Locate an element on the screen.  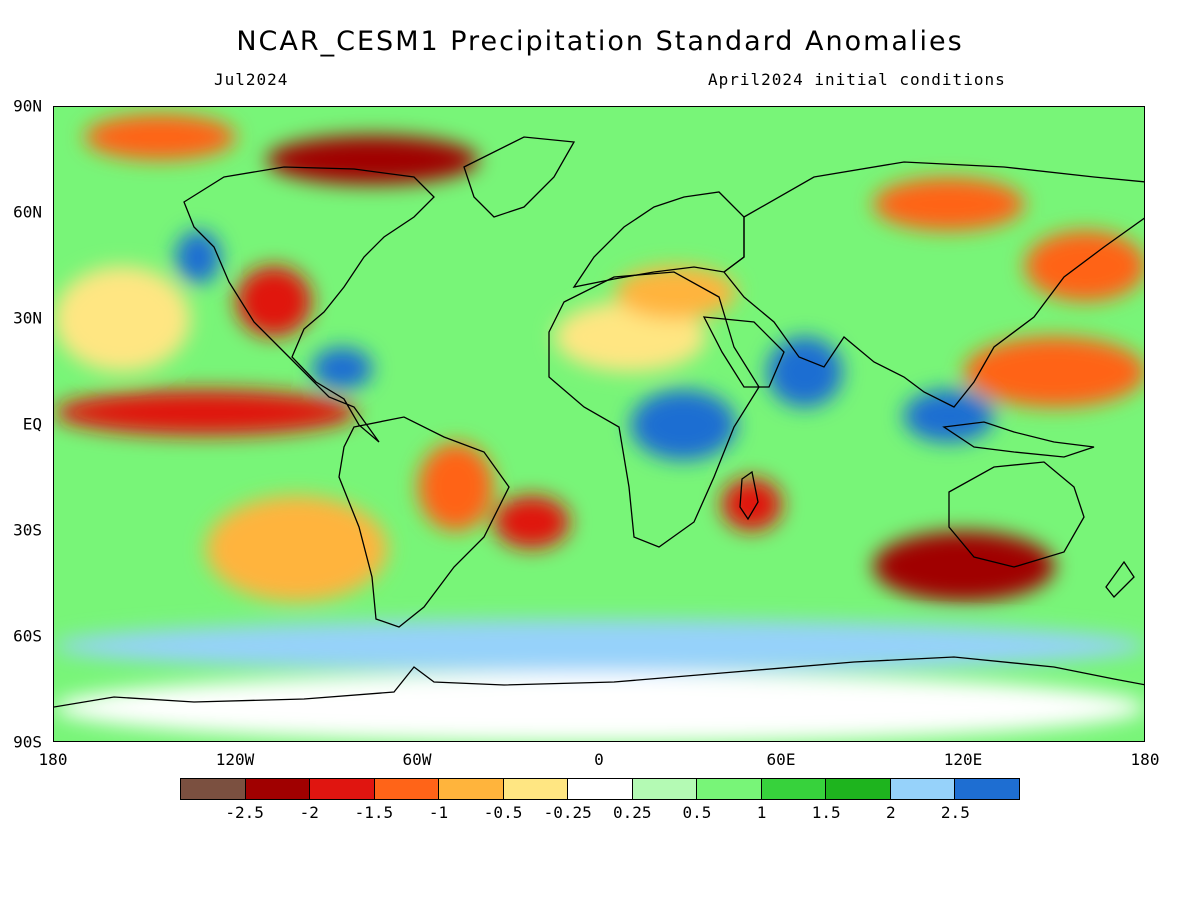
lon-label-60w: 60W is located at coordinates (417, 759).